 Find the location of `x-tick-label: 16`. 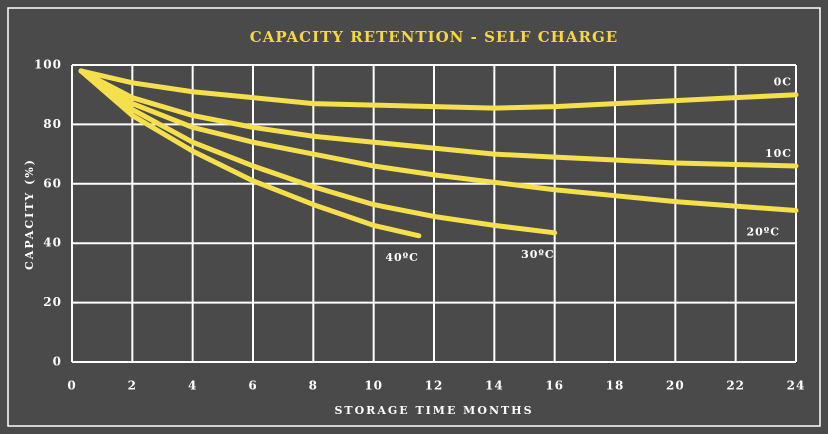

x-tick-label: 16 is located at coordinates (554, 386).